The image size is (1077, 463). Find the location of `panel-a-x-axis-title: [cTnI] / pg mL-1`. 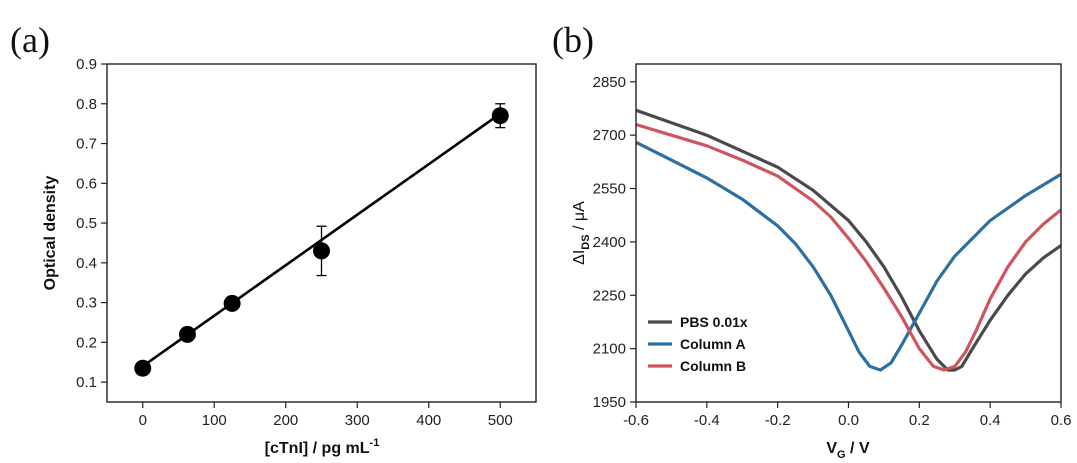

panel-a-x-axis-title: [cTnI] / pg mL-1 is located at coordinates (322, 447).